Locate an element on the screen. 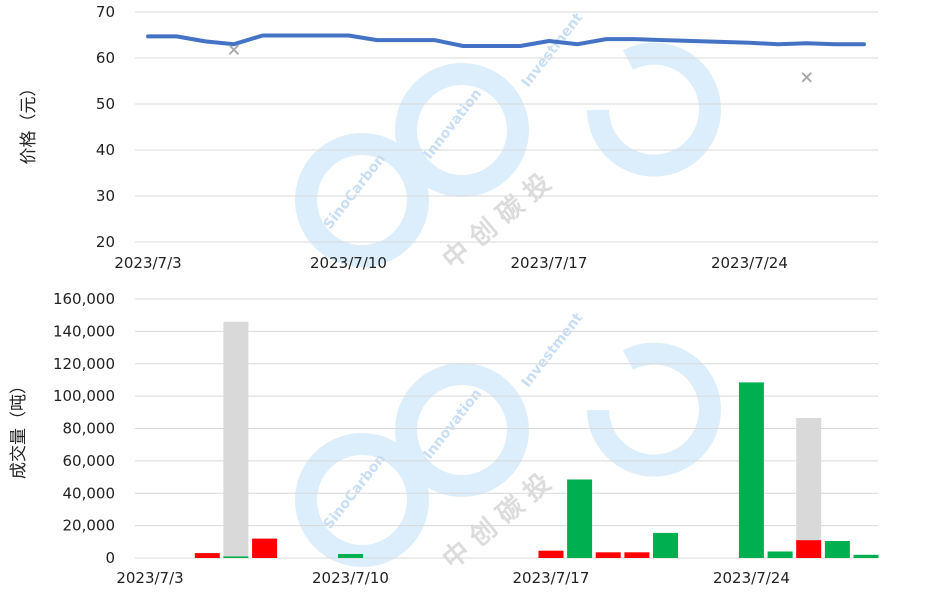 This screenshot has width=925, height=592. volume-x-tick-label: 2023/7/17 is located at coordinates (550, 578).